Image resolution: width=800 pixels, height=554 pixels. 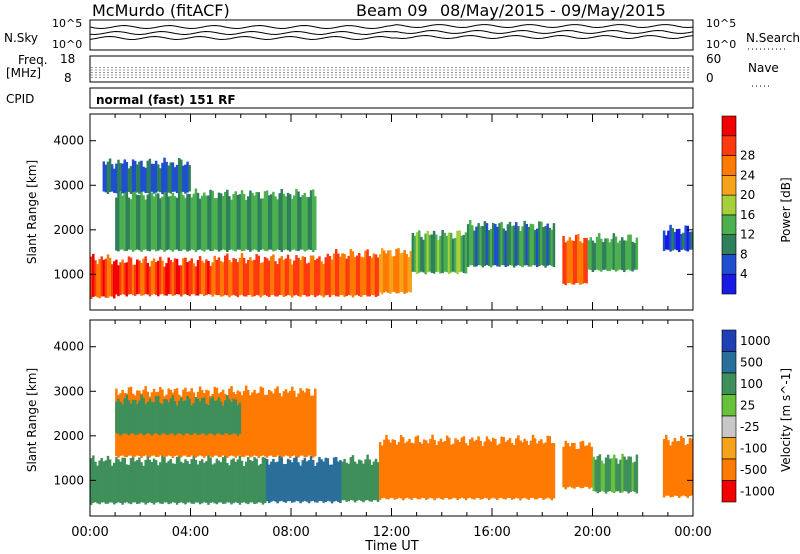 What do you see at coordinates (89, 532) in the screenshot?
I see `x-tick-label: 00:00` at bounding box center [89, 532].